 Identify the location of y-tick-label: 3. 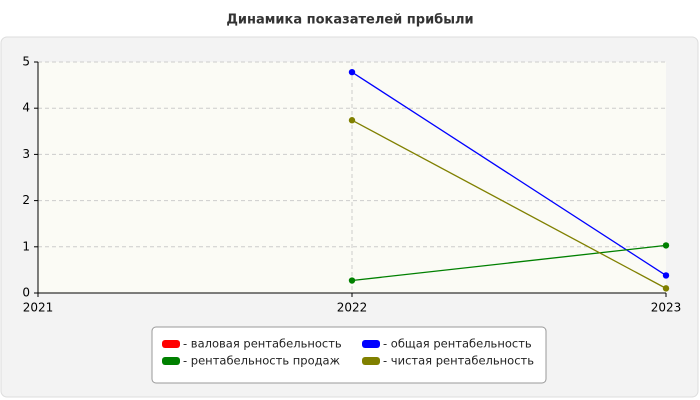
(26, 154).